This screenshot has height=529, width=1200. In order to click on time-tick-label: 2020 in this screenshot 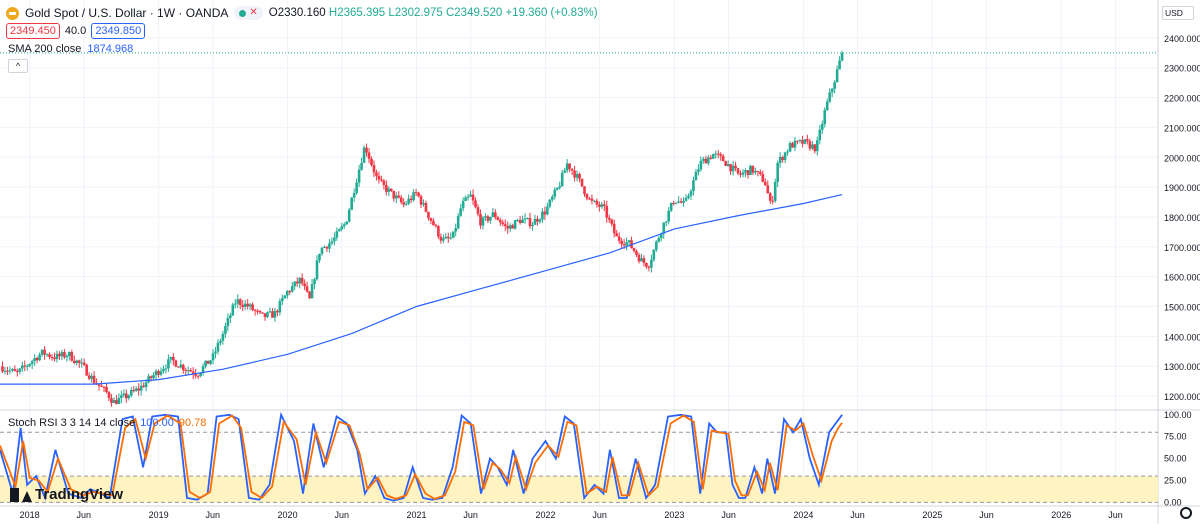, I will do `click(288, 515)`.